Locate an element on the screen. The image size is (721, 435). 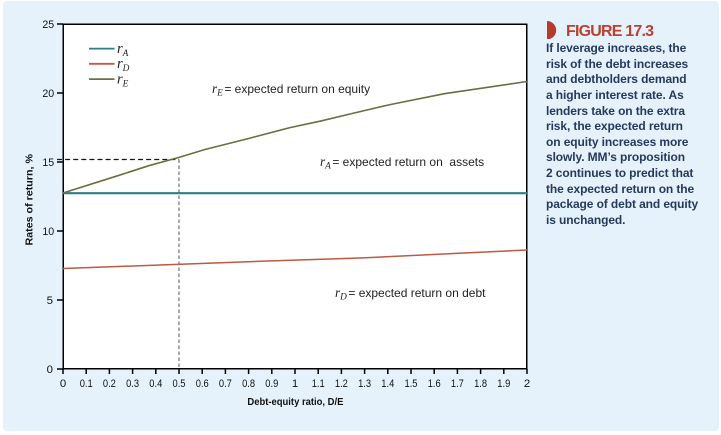
svg-text: 0.4 is located at coordinates (155, 384).